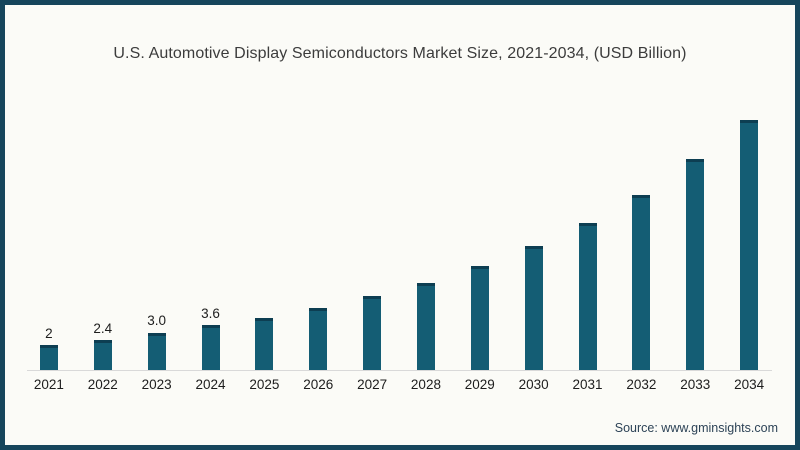 The image size is (800, 450). I want to click on bar-value-label: 3.6, so click(210, 313).